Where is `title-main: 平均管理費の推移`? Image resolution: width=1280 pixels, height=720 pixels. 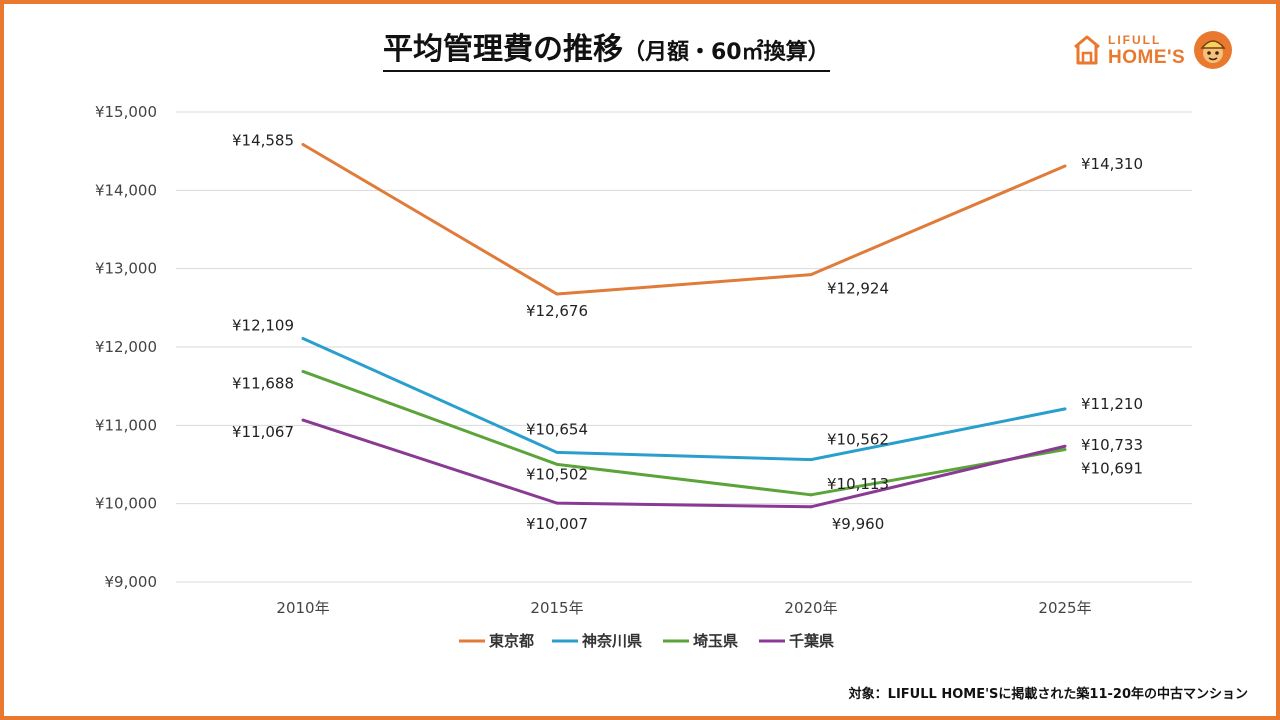
title-main: 平均管理費の推移 is located at coordinates (503, 49).